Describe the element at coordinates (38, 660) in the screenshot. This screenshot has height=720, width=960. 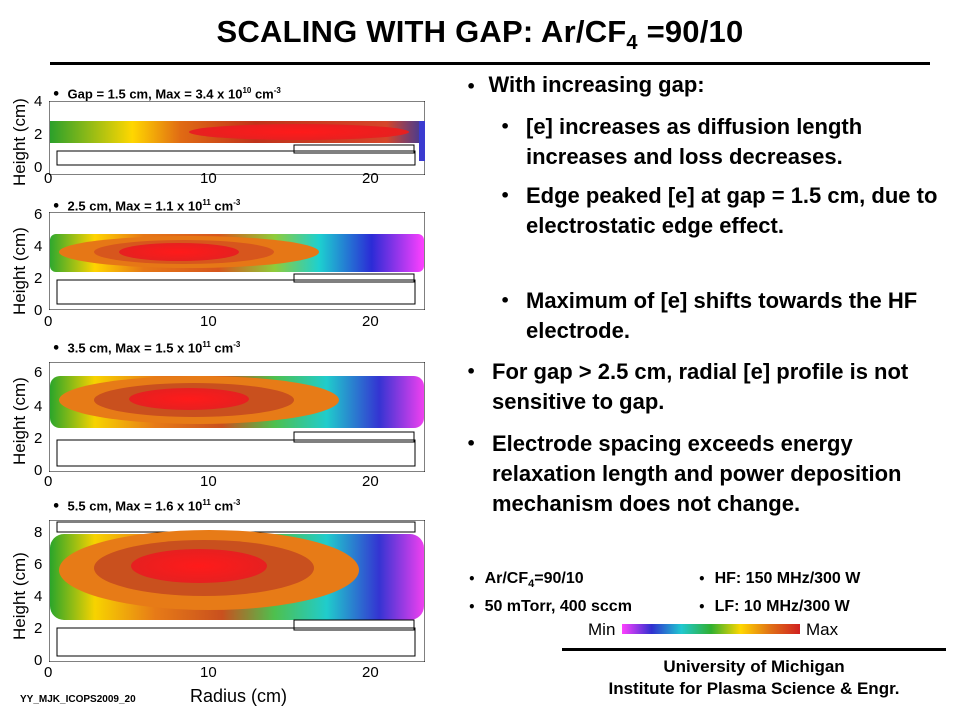
I see `plot4-ytick: 0` at that location.